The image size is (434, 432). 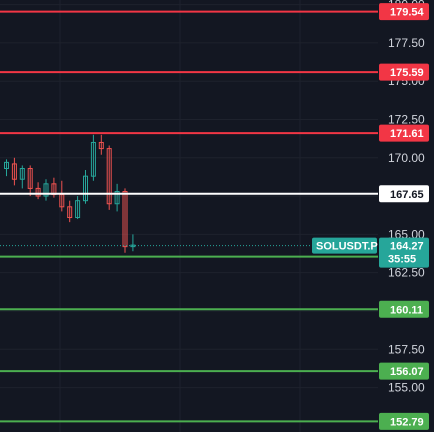 I want to click on level-tag-label: 160.11, so click(x=406, y=310).